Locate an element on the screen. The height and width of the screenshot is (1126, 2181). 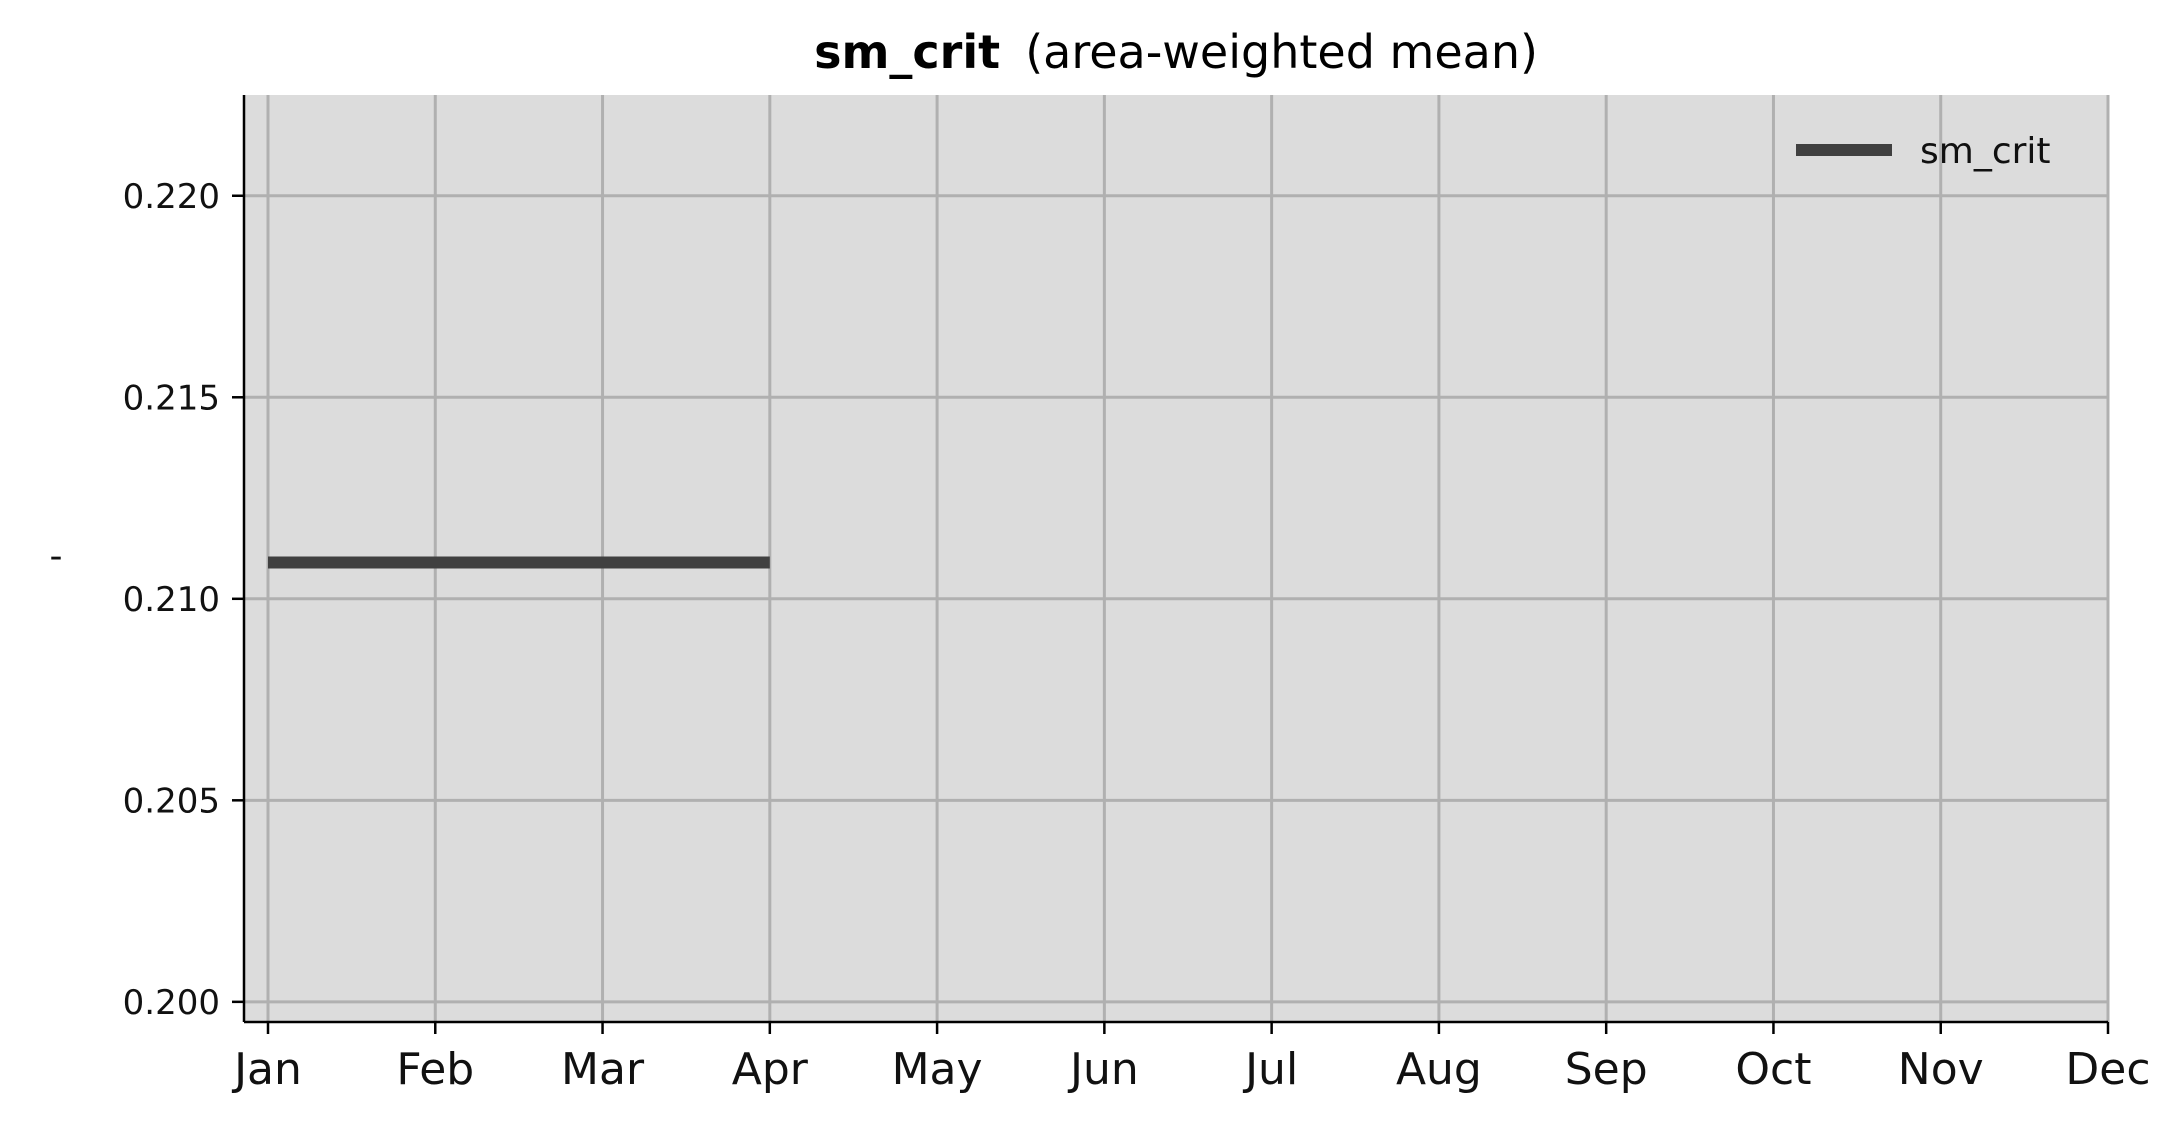
legend-label: sm_crit is located at coordinates (1985, 151).